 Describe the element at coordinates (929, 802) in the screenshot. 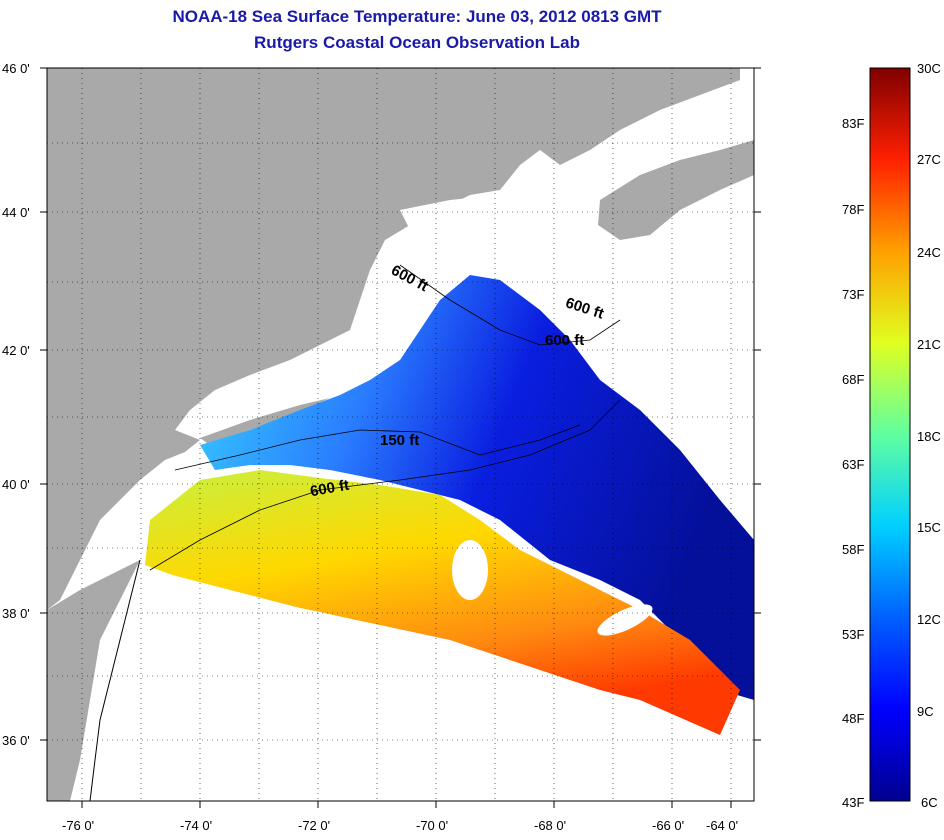

I see `colorbar-celsius-label: 6C` at that location.